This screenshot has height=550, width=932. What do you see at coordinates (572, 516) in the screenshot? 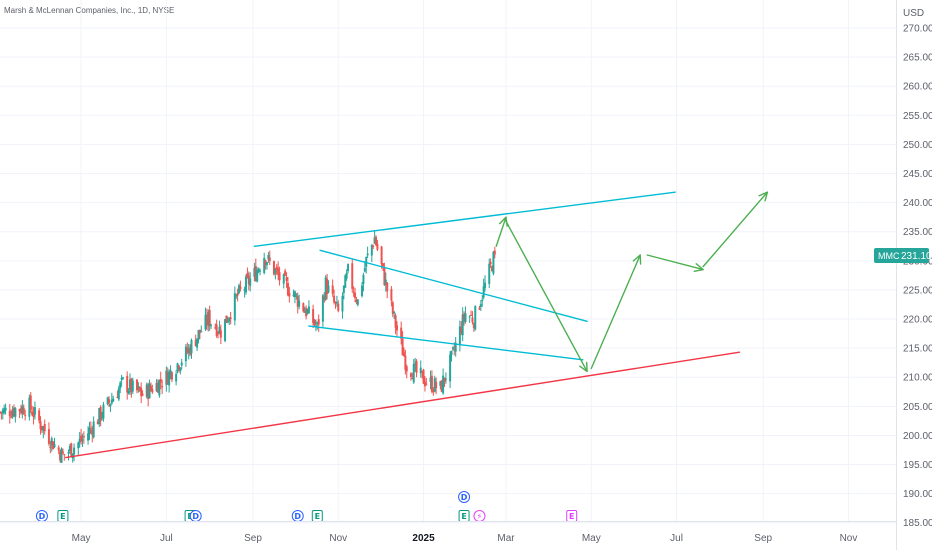
I see `earnings-upcoming-event-marker: E` at bounding box center [572, 516].